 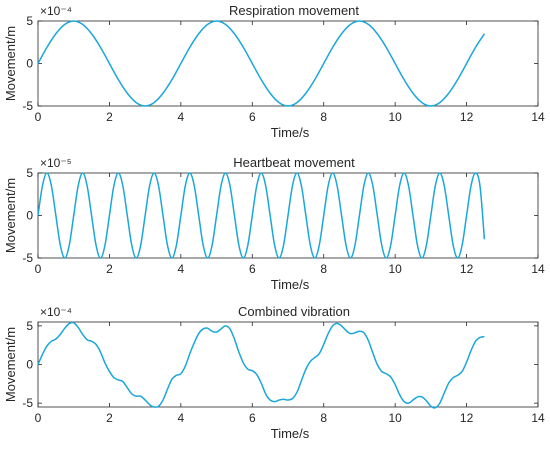 What do you see at coordinates (29, 64) in the screenshot?
I see `respiration-ytick-label: 0` at bounding box center [29, 64].